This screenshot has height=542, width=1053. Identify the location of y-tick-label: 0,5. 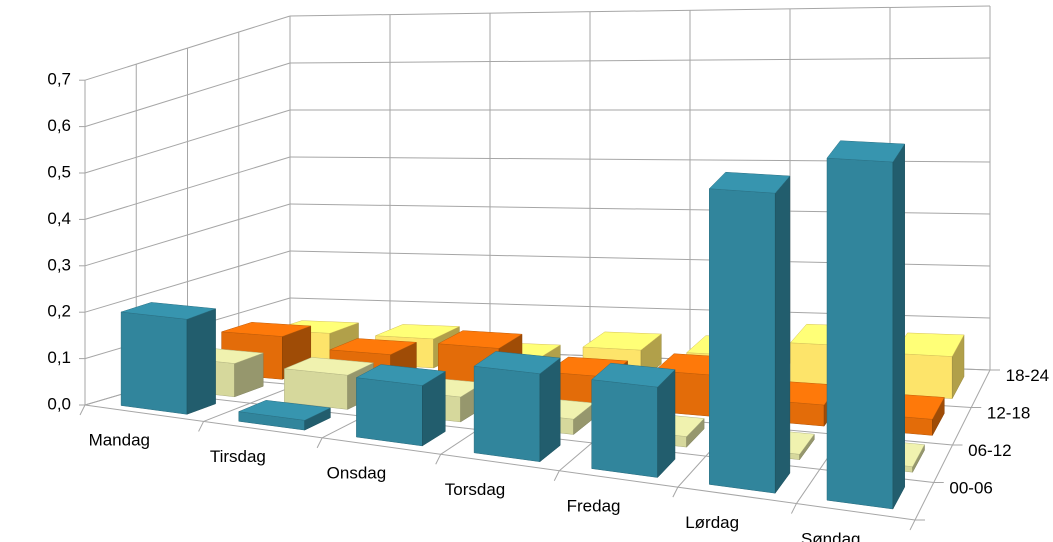
(59, 171).